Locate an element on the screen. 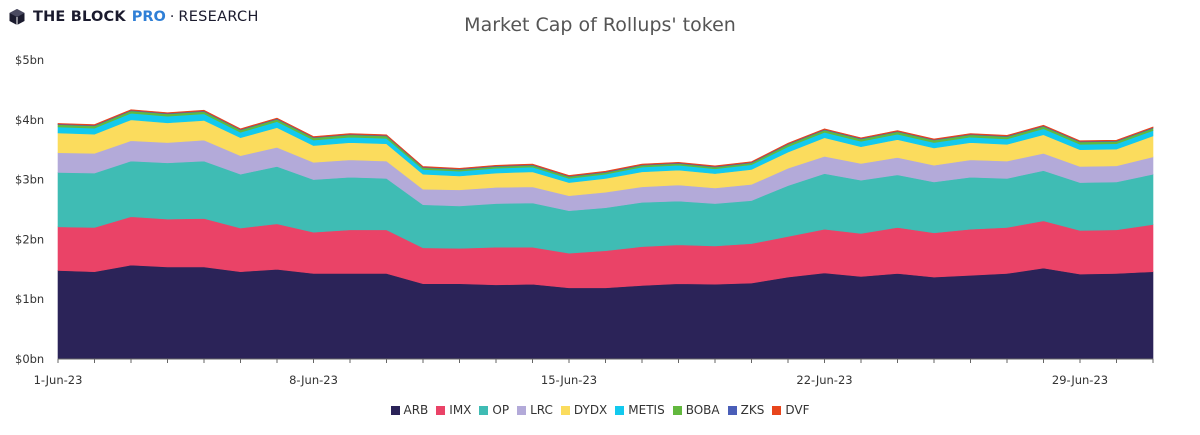 The width and height of the screenshot is (1200, 435). brand-name: THE BLOCK is located at coordinates (79, 17).